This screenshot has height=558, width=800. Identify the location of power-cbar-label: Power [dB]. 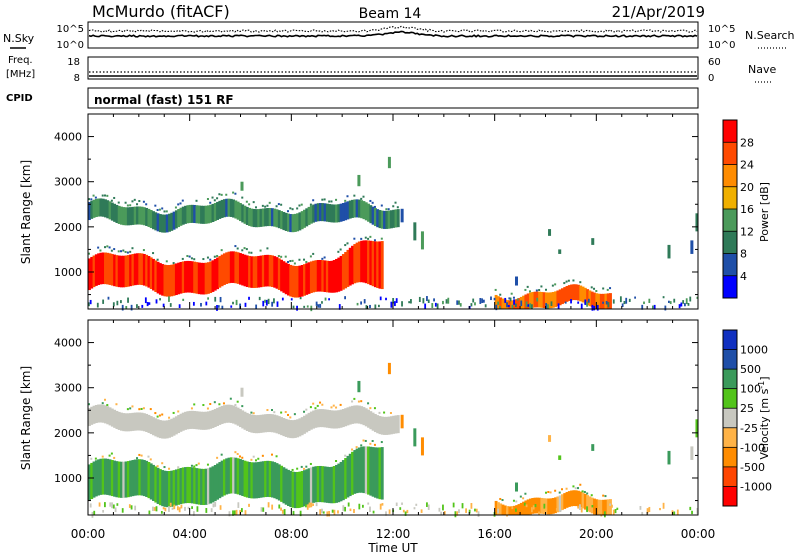
(764, 212).